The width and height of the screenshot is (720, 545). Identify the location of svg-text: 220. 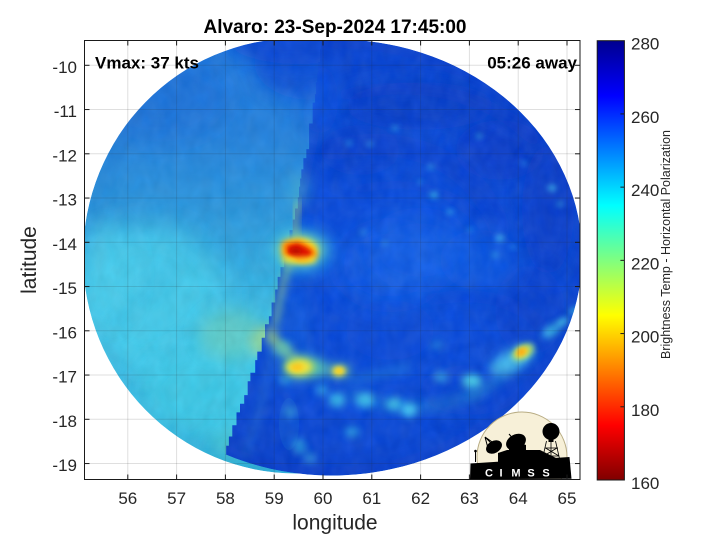
(645, 263).